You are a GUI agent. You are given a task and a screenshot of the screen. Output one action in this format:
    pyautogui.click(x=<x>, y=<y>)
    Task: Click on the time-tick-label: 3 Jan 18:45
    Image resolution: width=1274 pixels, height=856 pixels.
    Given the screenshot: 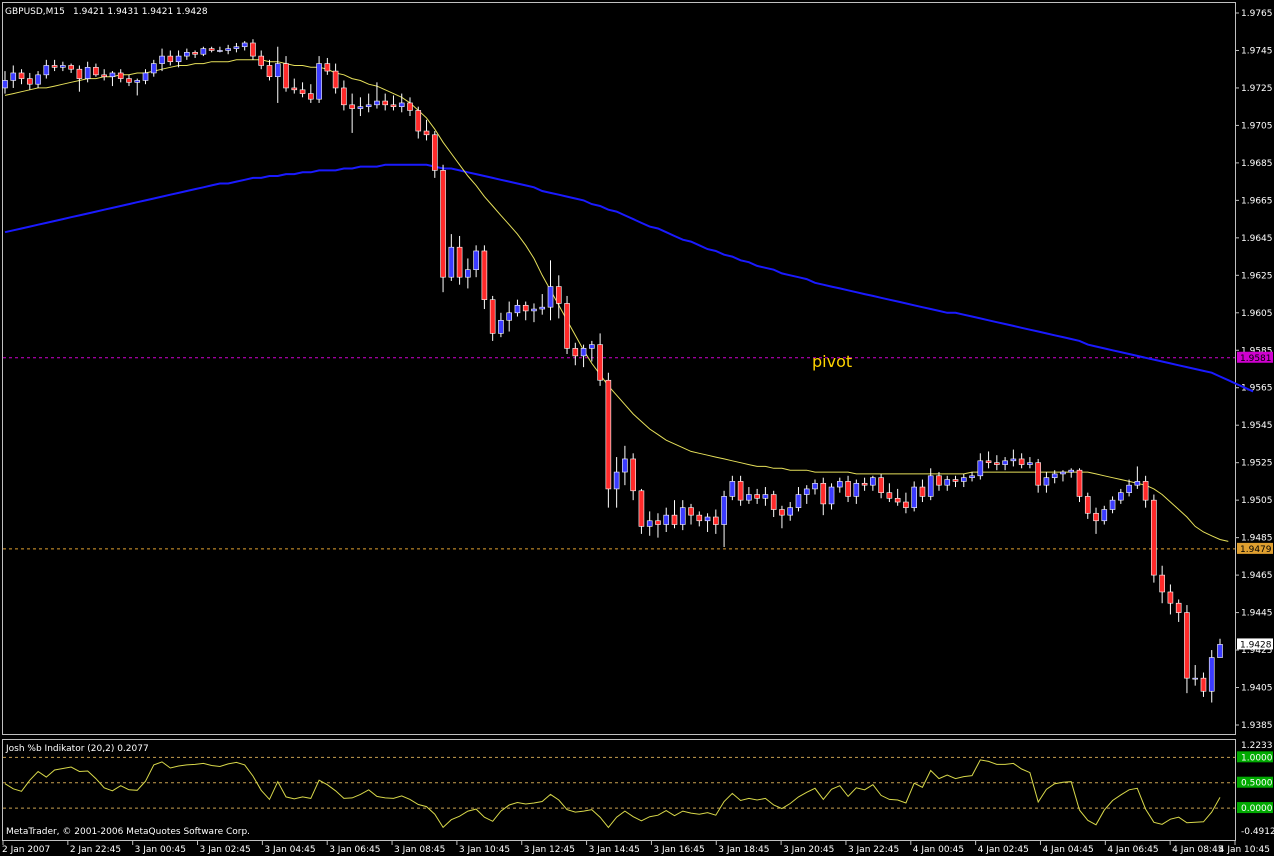 What is the action you would take?
    pyautogui.click(x=743, y=850)
    